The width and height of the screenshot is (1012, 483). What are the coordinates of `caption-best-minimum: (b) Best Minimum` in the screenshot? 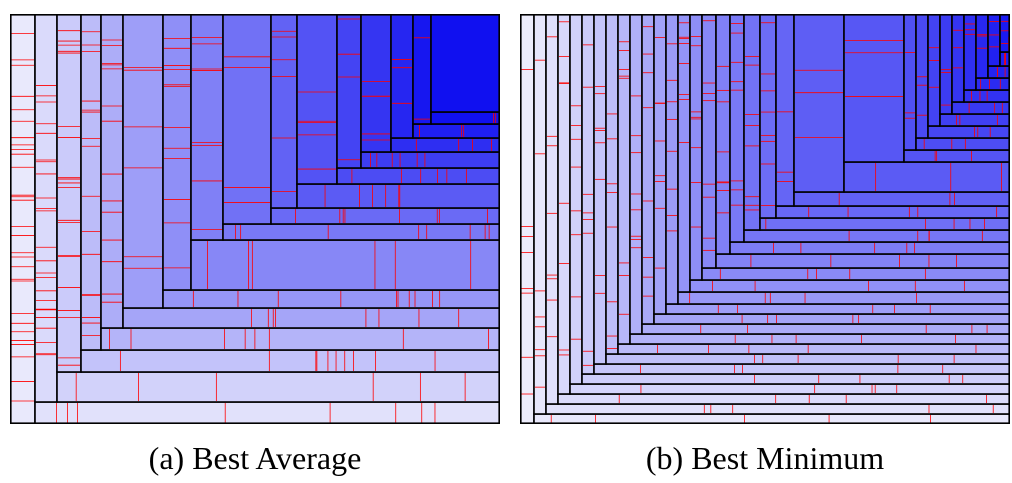 It's located at (765, 458).